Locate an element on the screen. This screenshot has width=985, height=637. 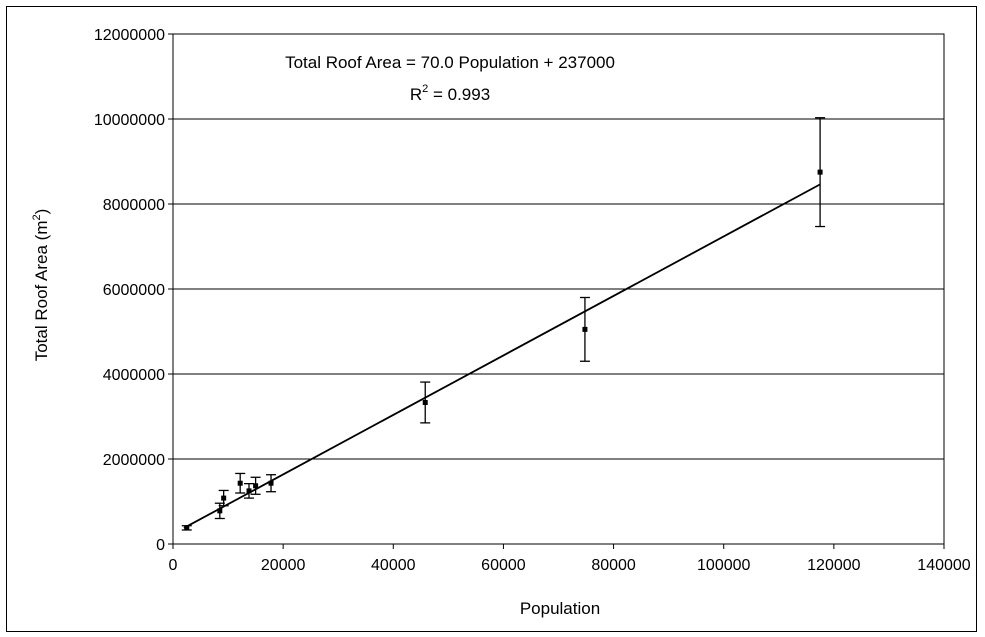
x-tick-label: 100000 is located at coordinates (723, 565).